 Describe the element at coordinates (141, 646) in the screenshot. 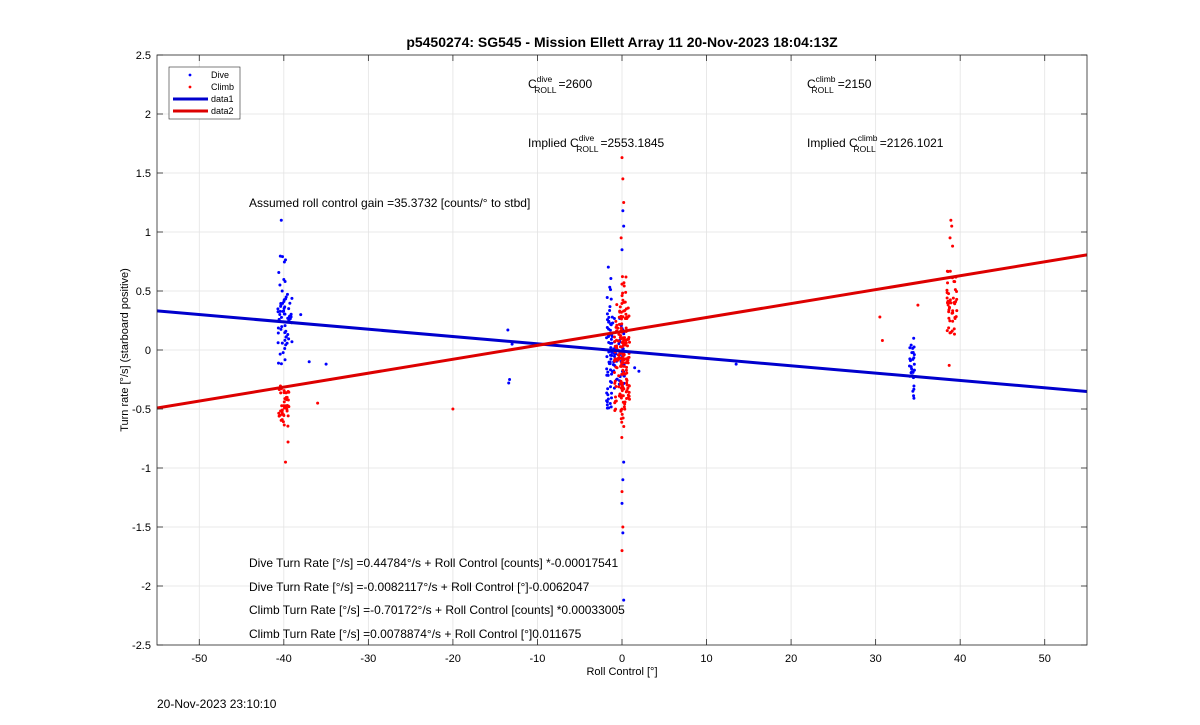

I see `y-tick-label: -2.5` at that location.